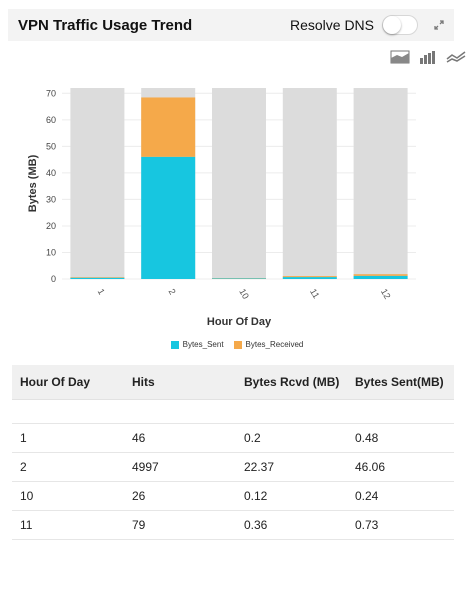  I want to click on legend-label-received: Bytes_Received, so click(274, 344).